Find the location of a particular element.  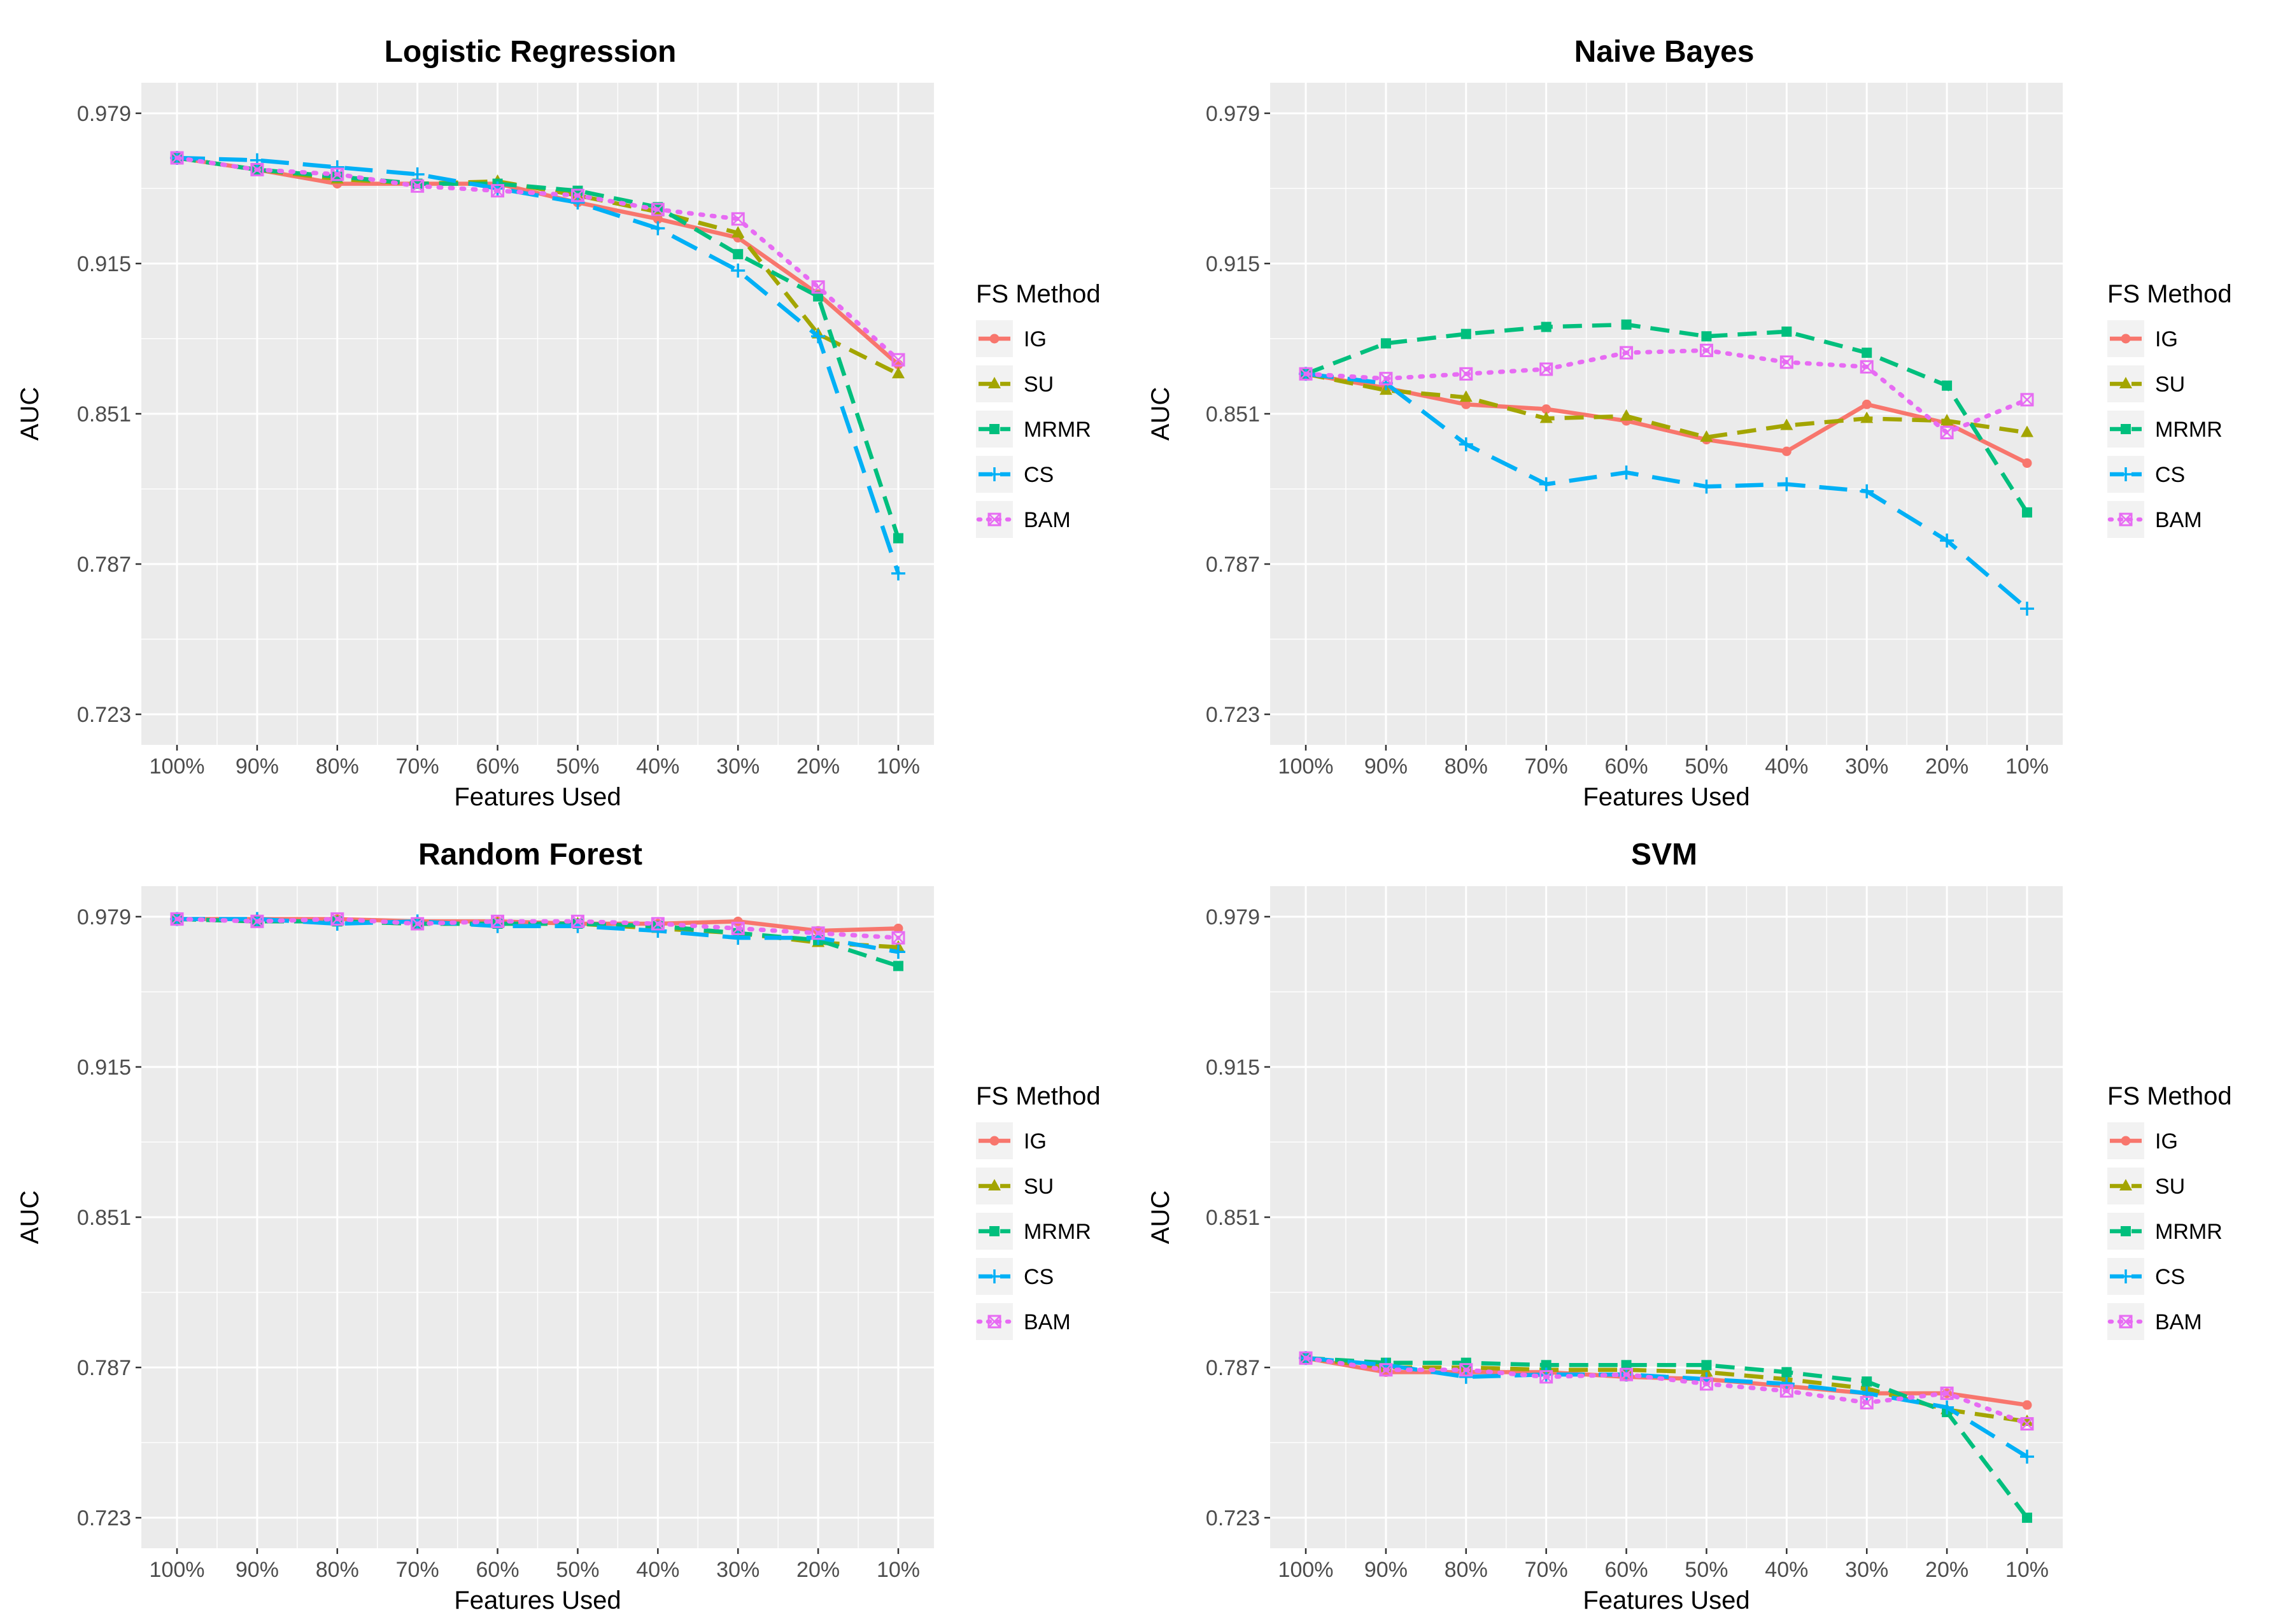

legend-marker-mrmr is located at coordinates (2126, 429).